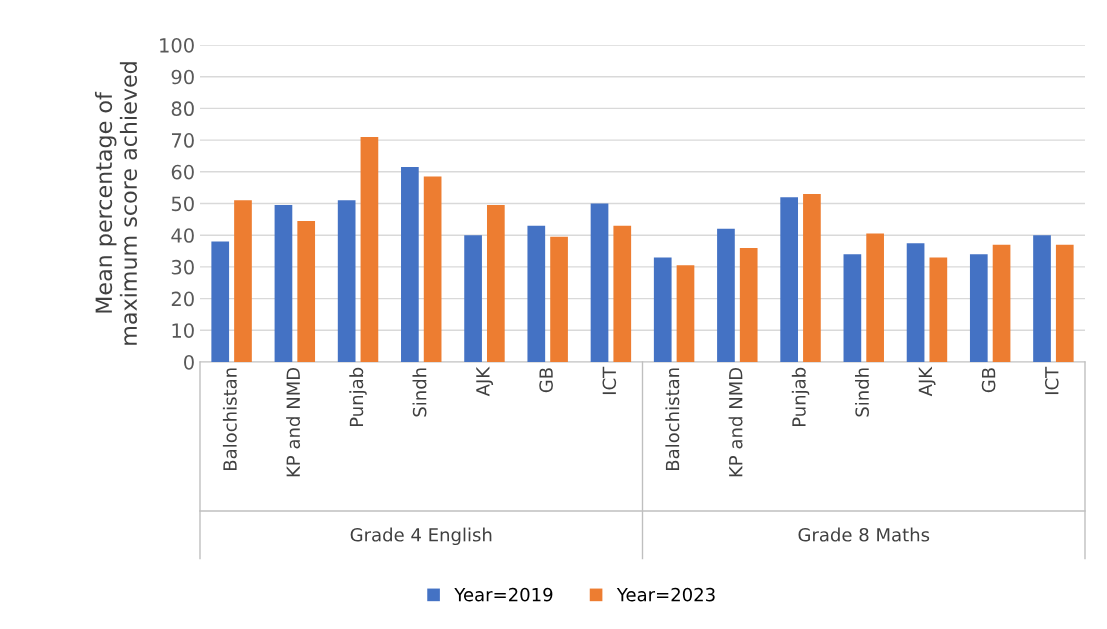  I want to click on y-tick-label: 80, so click(182, 109).